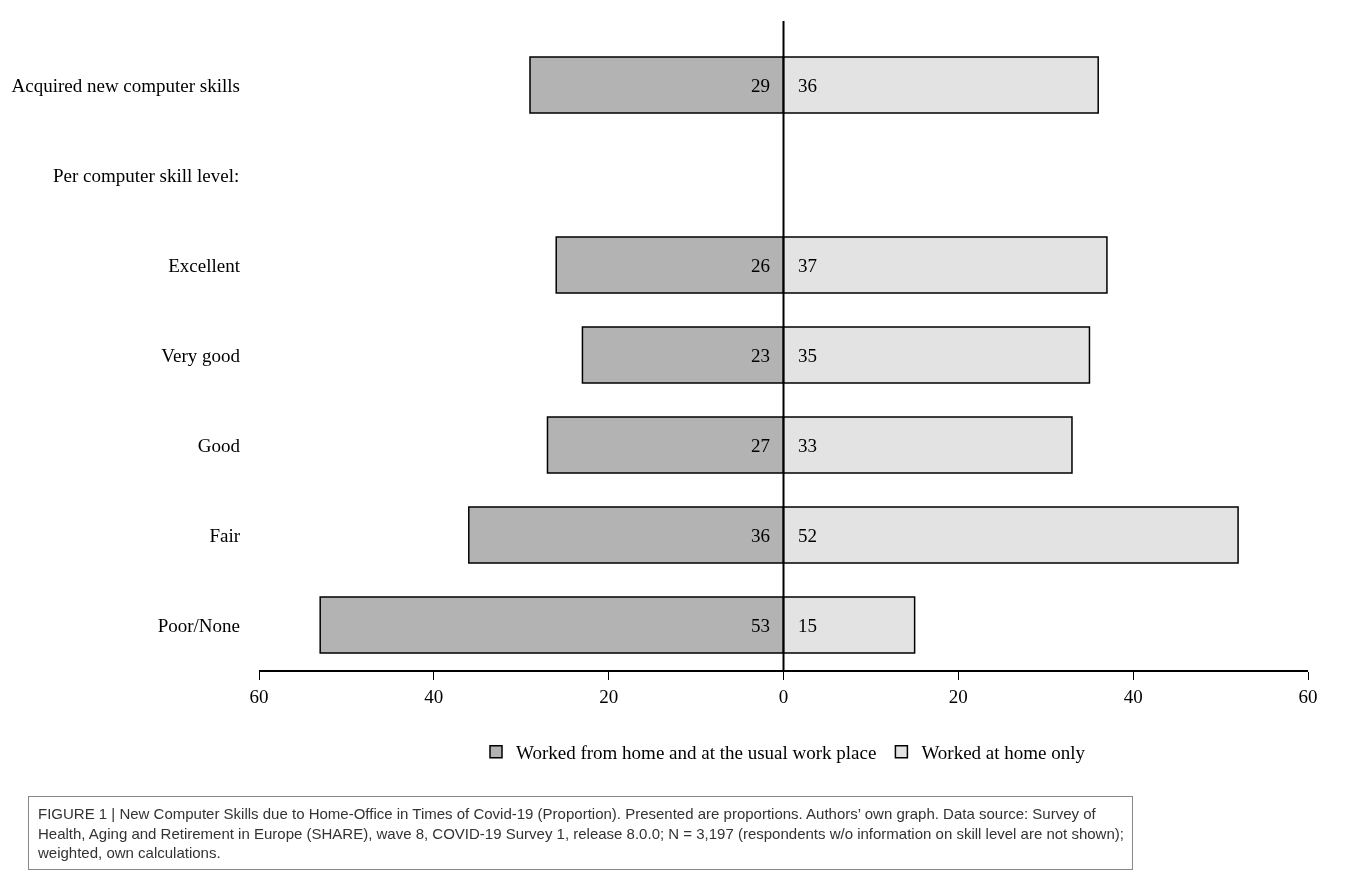 The image size is (1358, 870). Describe the element at coordinates (219, 445) in the screenshot. I see `y-tick-label: Good` at that location.